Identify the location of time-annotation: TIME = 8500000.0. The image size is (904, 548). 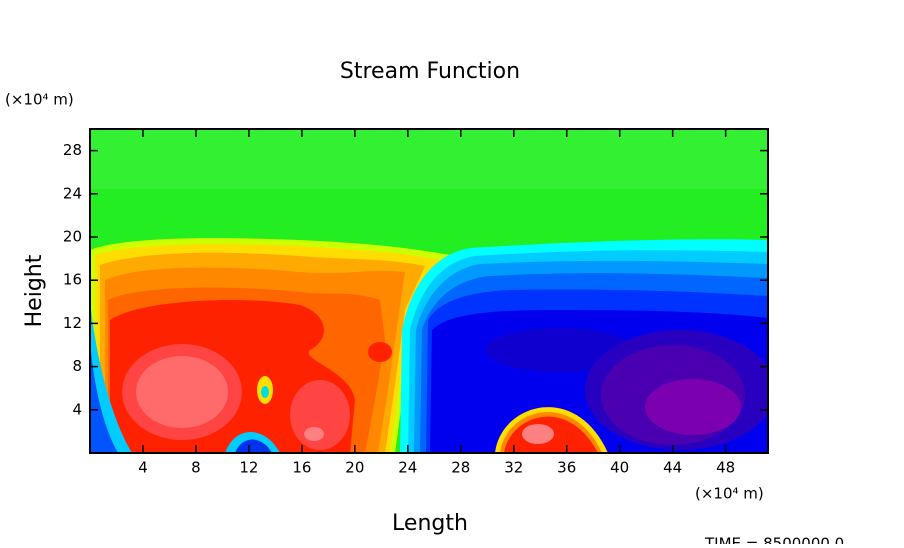
(774, 540).